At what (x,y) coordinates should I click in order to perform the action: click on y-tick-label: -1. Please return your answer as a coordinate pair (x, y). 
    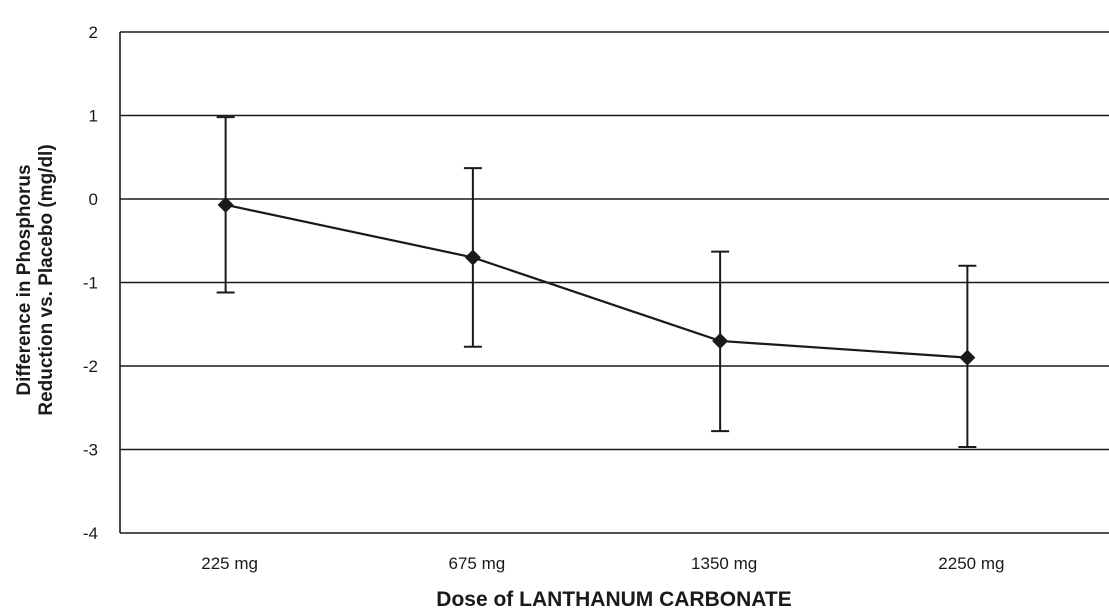
    Looking at the image, I should click on (90, 283).